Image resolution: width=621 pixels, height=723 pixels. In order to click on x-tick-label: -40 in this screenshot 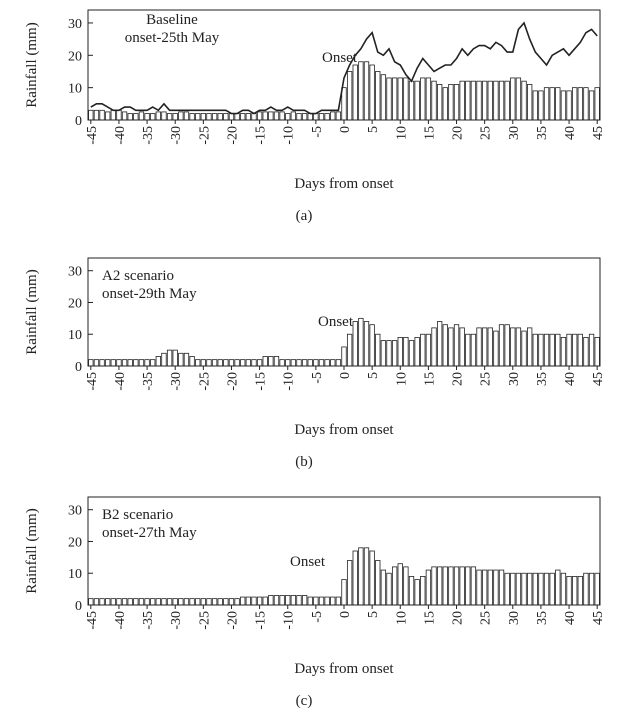, I will do `click(120, 620)`.